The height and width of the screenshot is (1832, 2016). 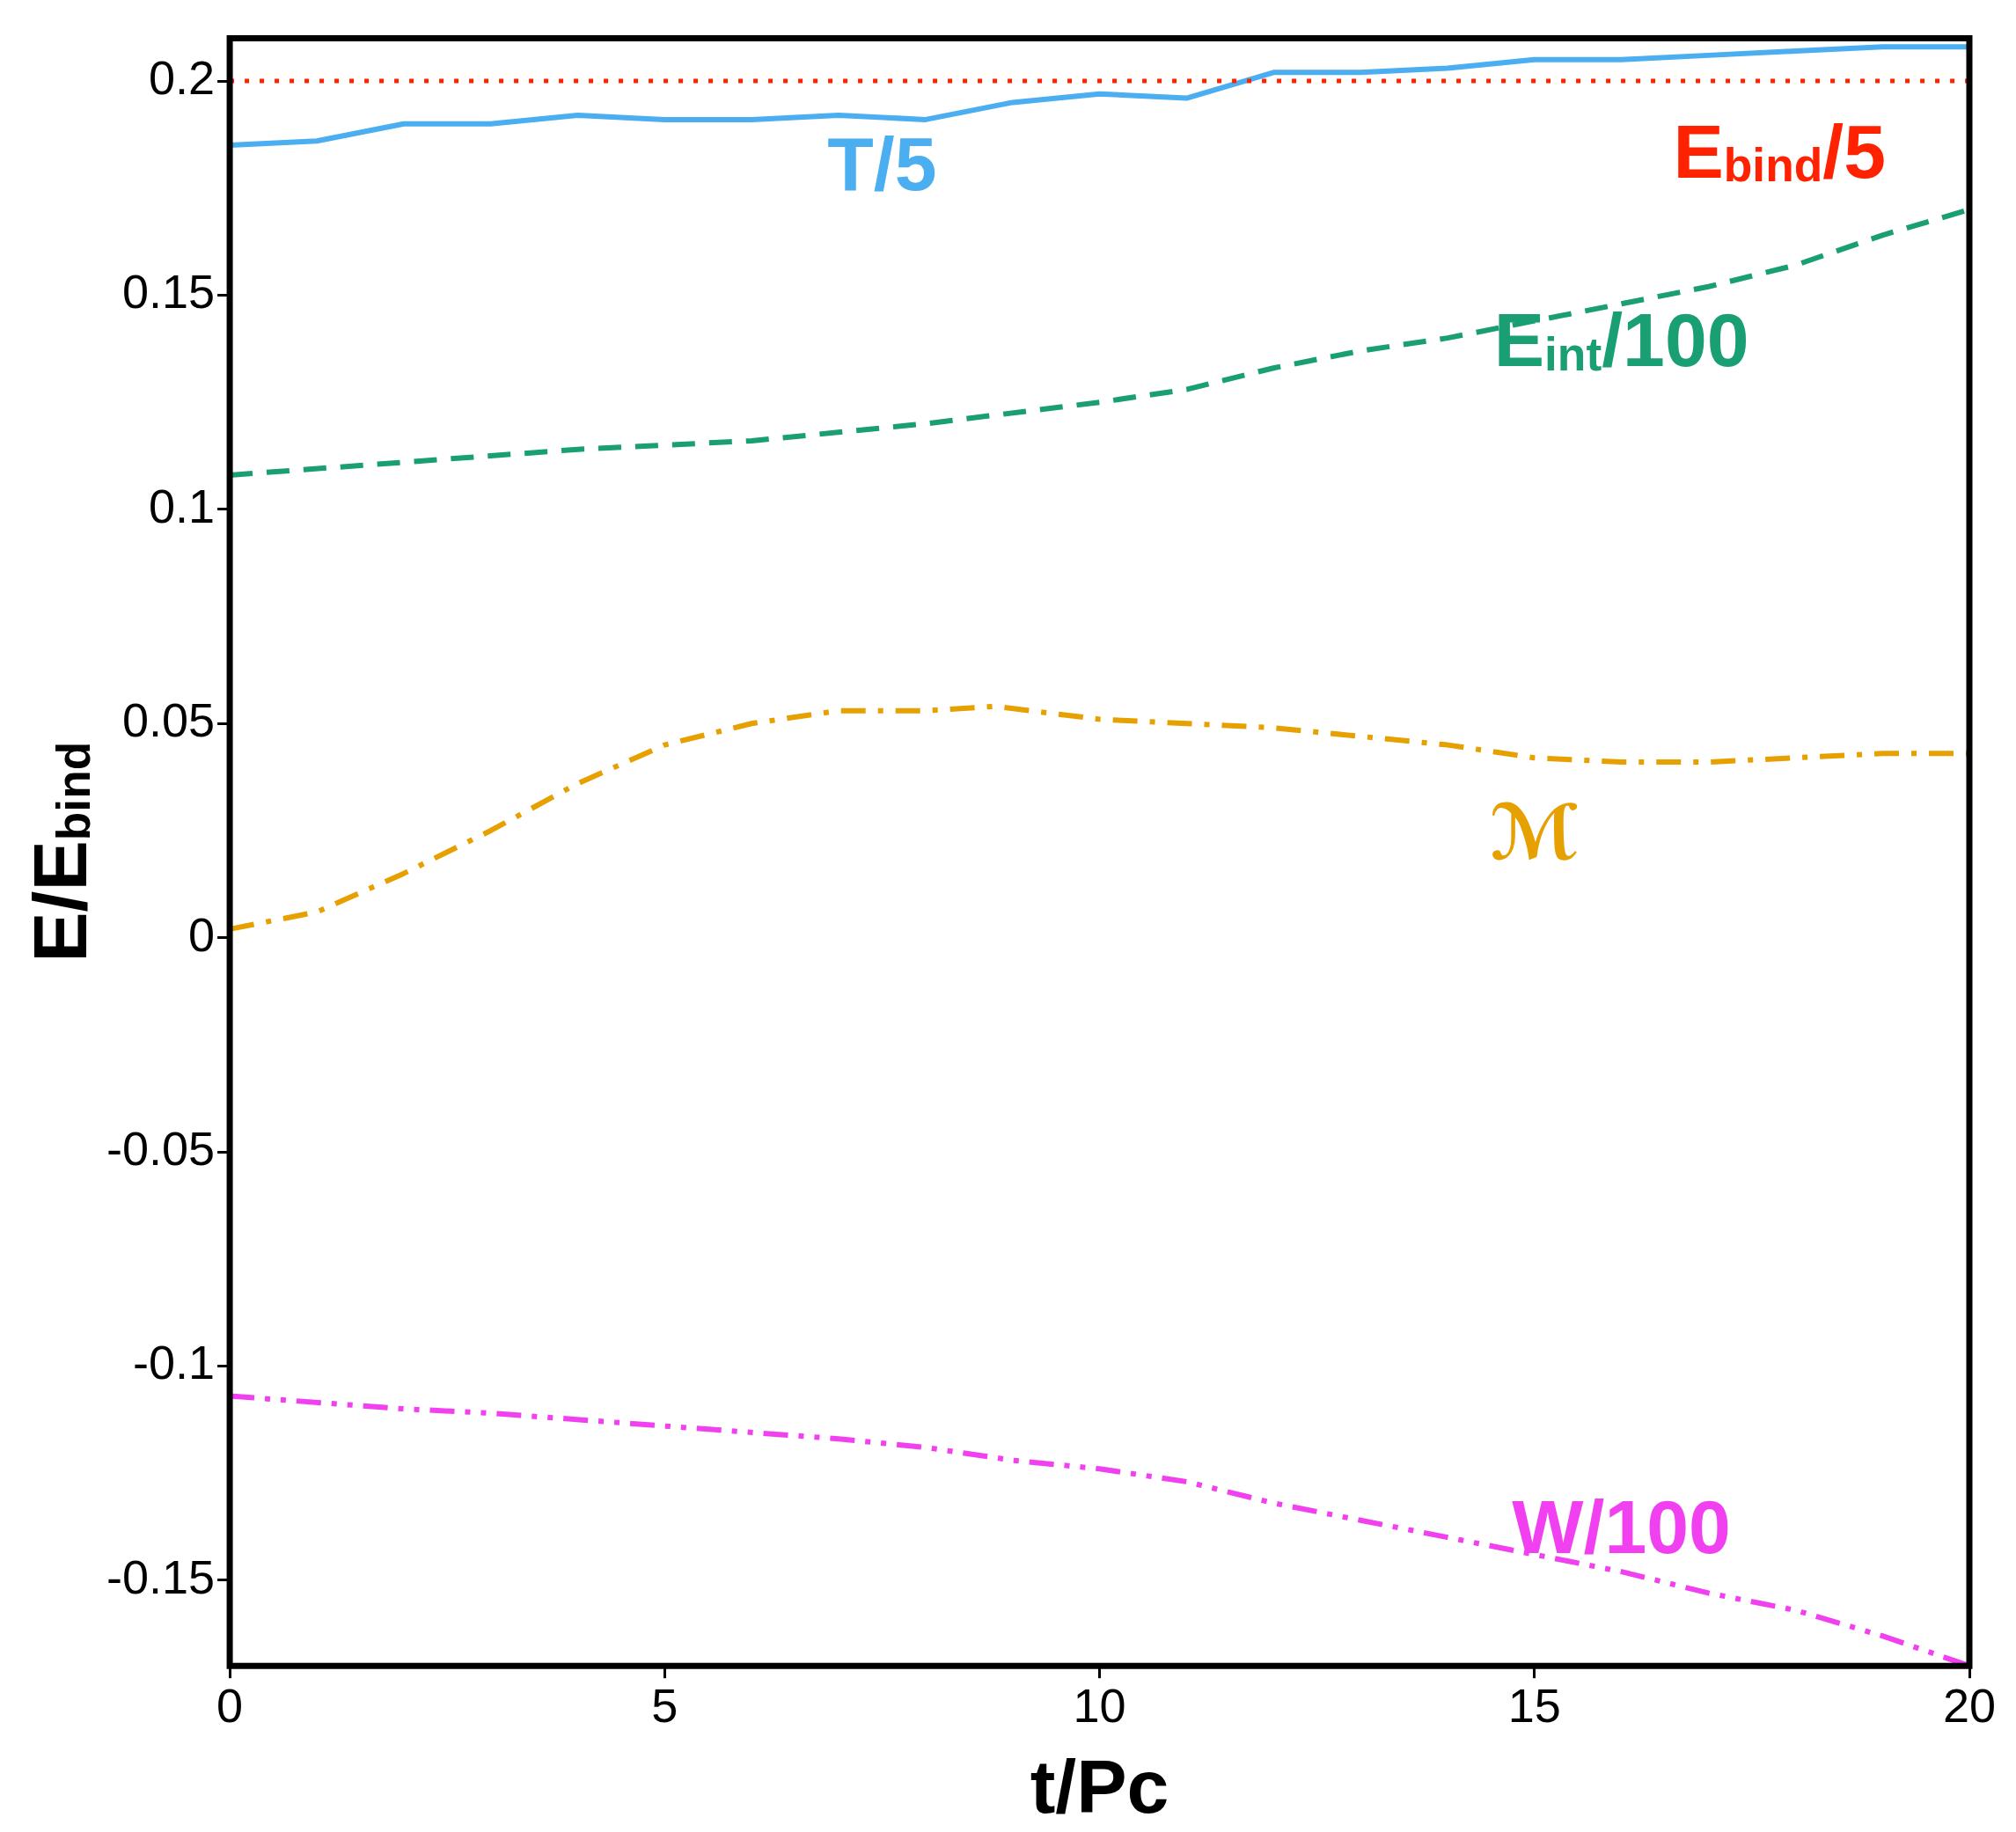 I want to click on y-tick-label: -0.15, so click(x=161, y=1576).